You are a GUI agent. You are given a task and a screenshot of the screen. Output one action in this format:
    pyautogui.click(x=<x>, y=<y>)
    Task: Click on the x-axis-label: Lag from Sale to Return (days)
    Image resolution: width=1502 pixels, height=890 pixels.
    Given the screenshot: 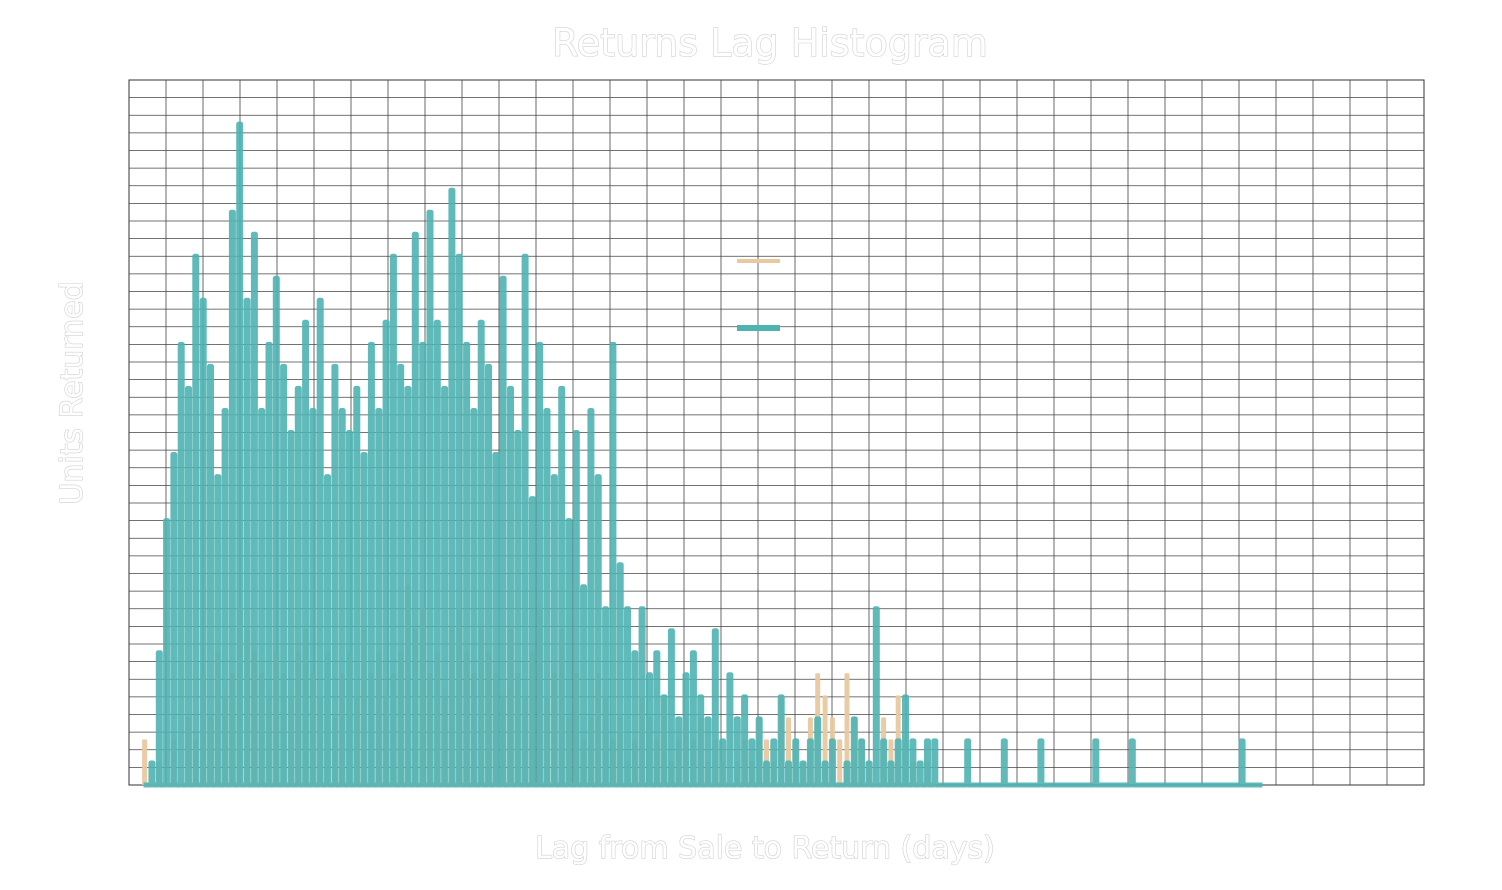 What is the action you would take?
    pyautogui.click(x=765, y=848)
    